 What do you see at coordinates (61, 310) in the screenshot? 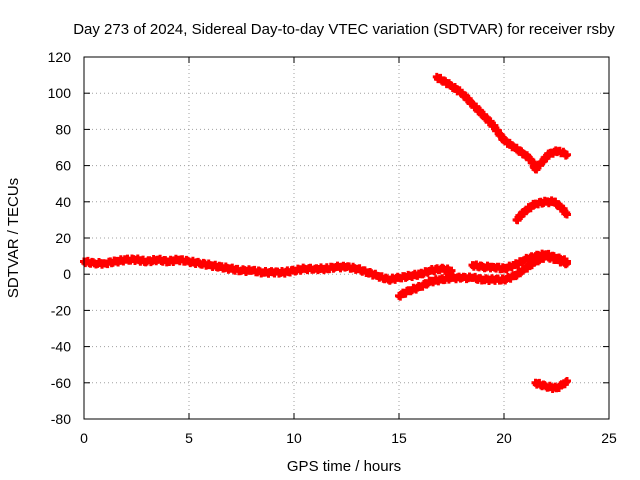
I see `y-tick-label: -20` at bounding box center [61, 310].